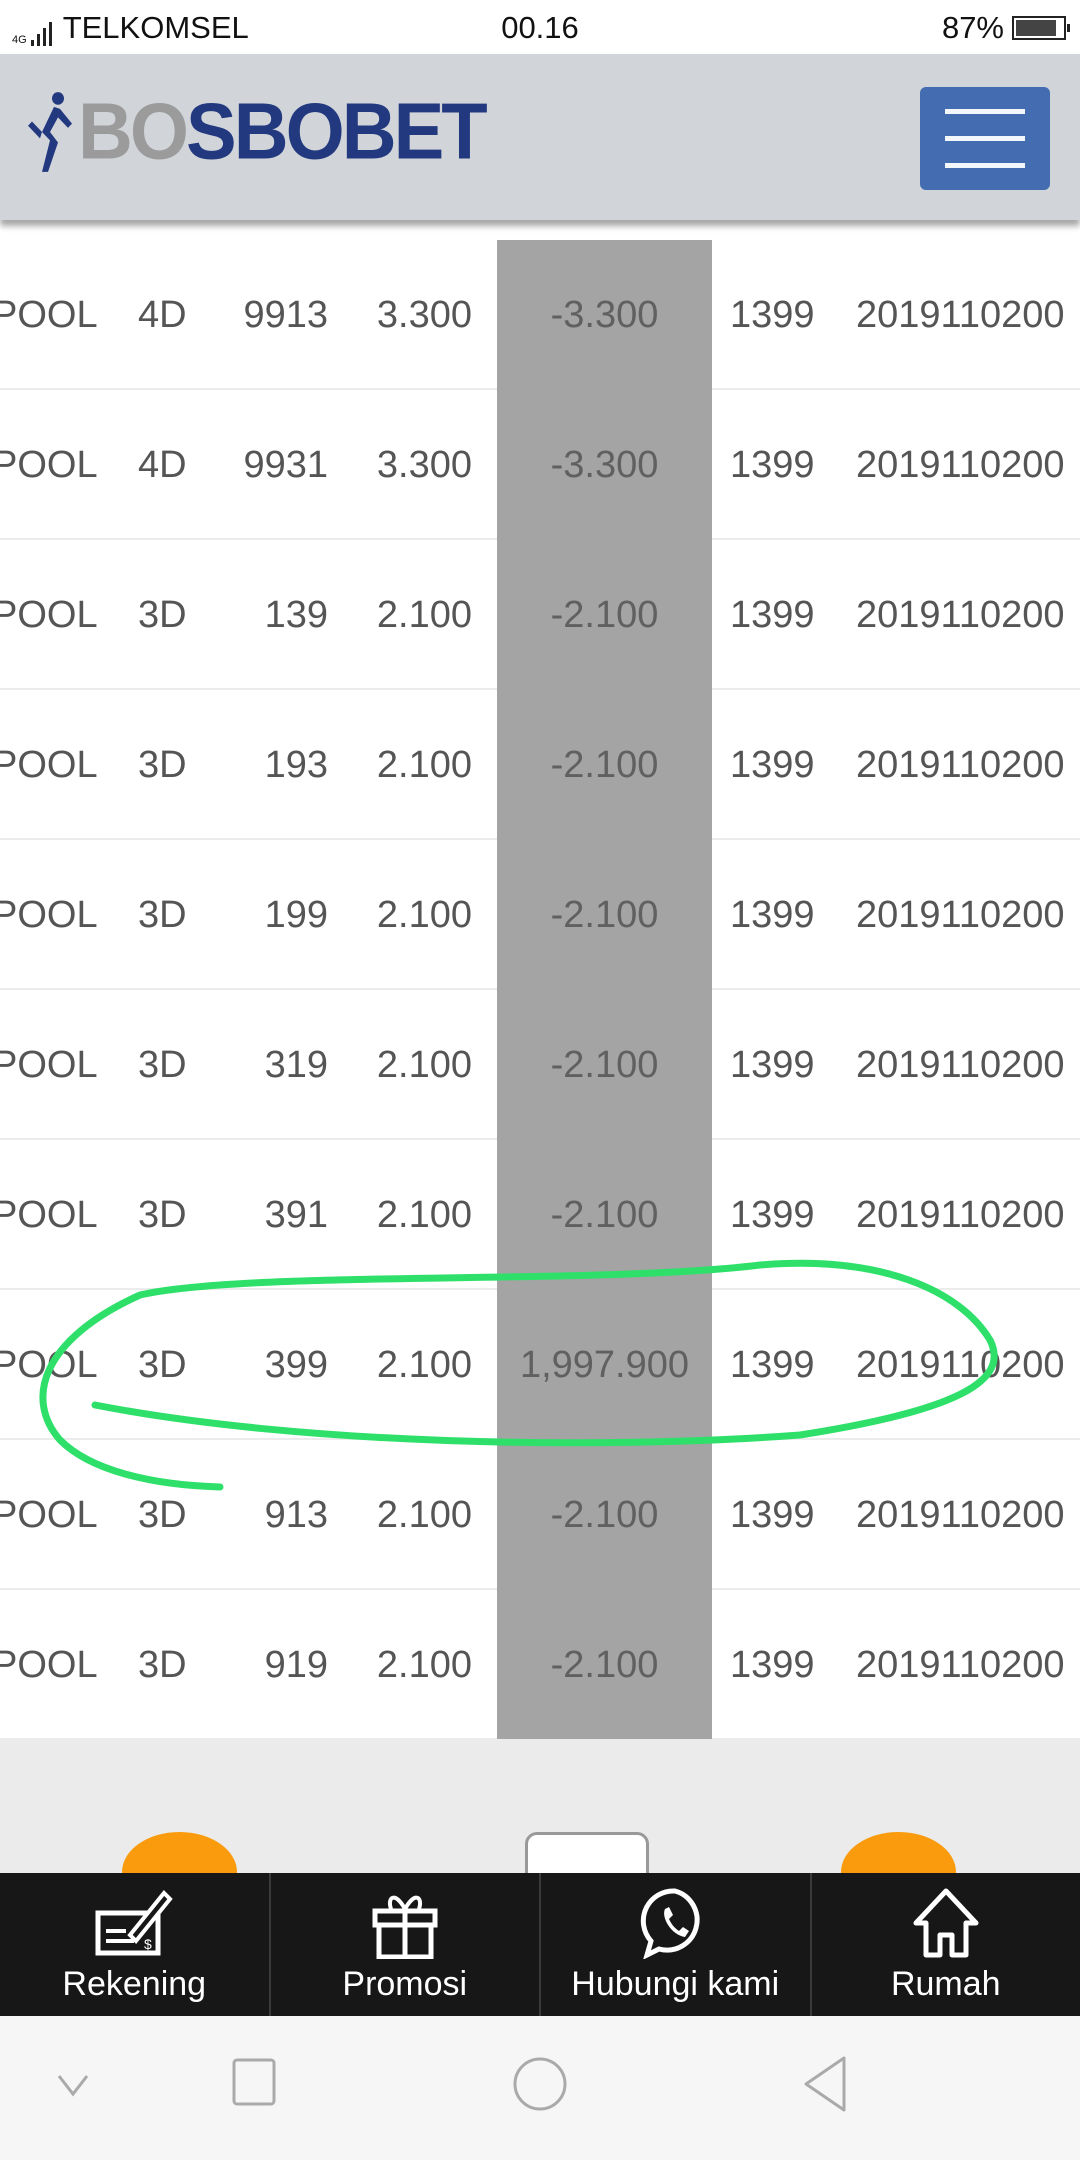  I want to click on table-row: POOL 3D 193 2.100 -2.100 1399 2019110200, so click(540, 765).